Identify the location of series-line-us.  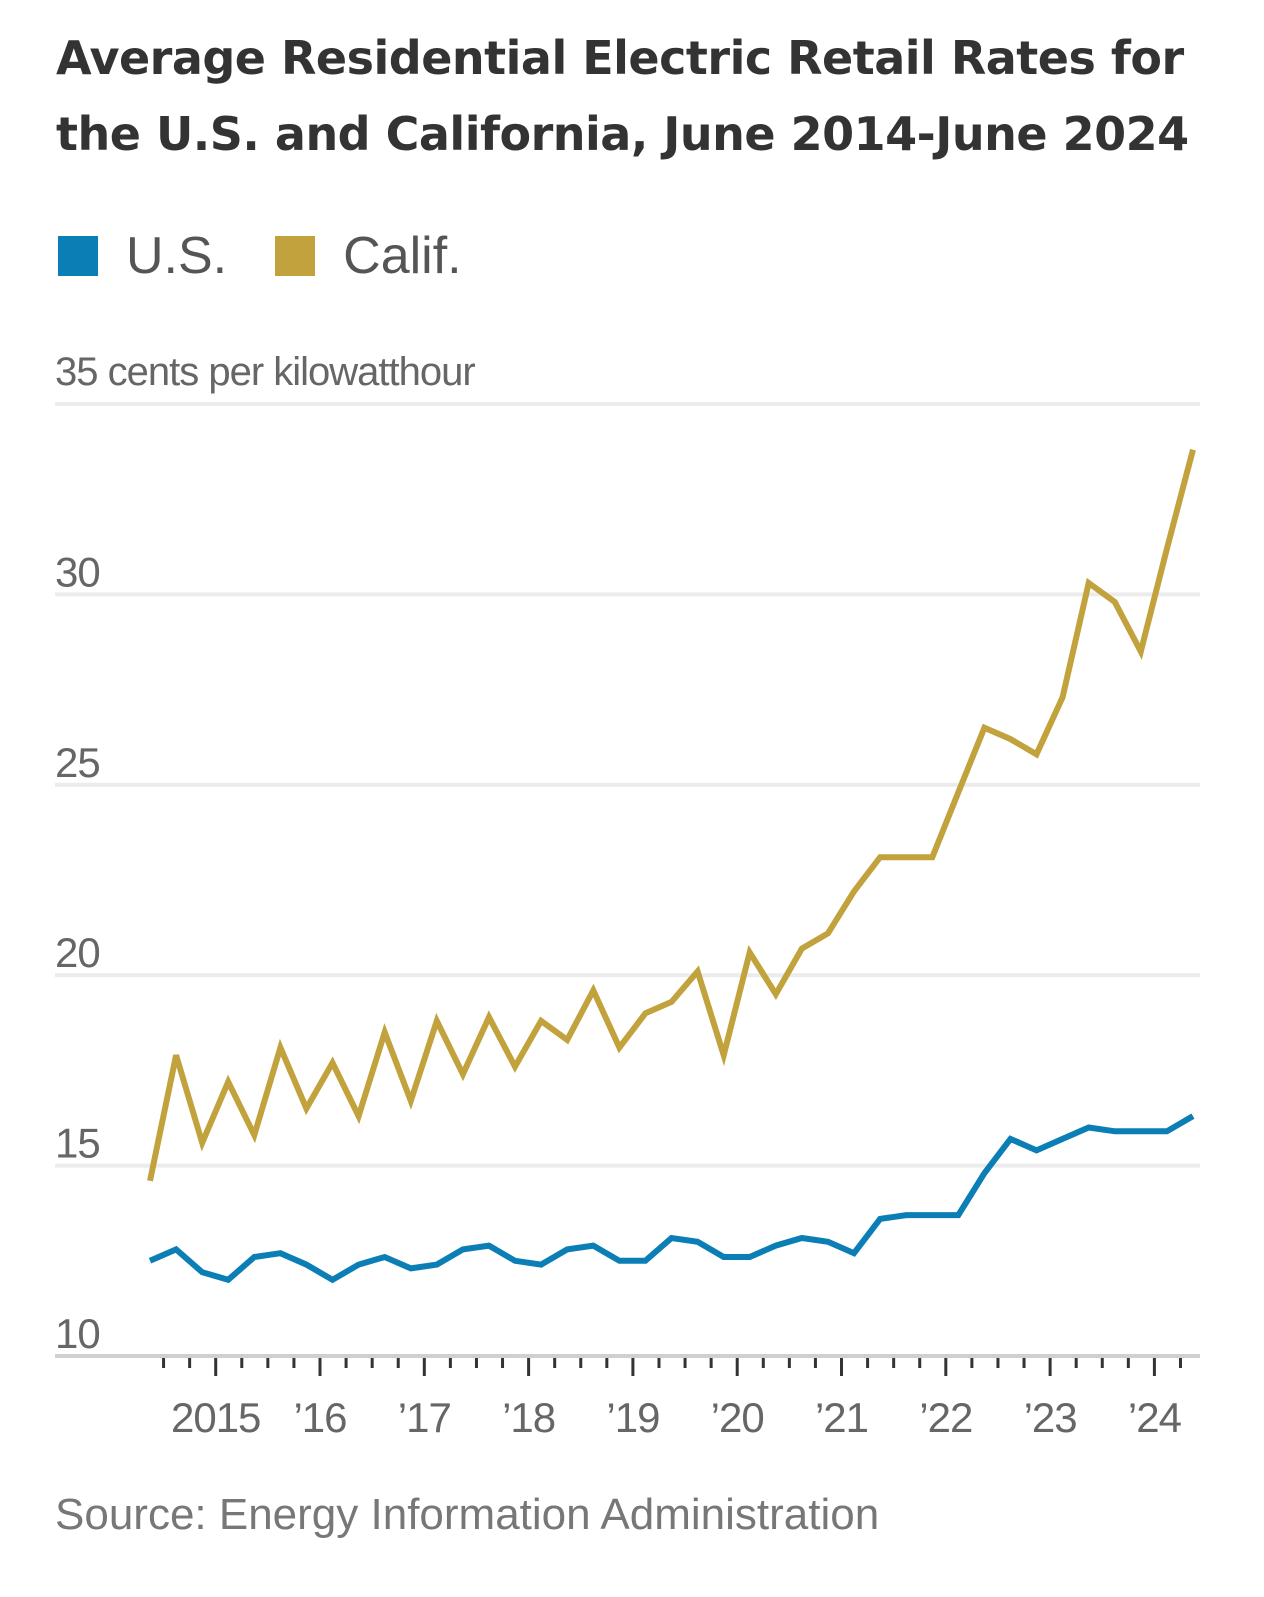
(671, 1198).